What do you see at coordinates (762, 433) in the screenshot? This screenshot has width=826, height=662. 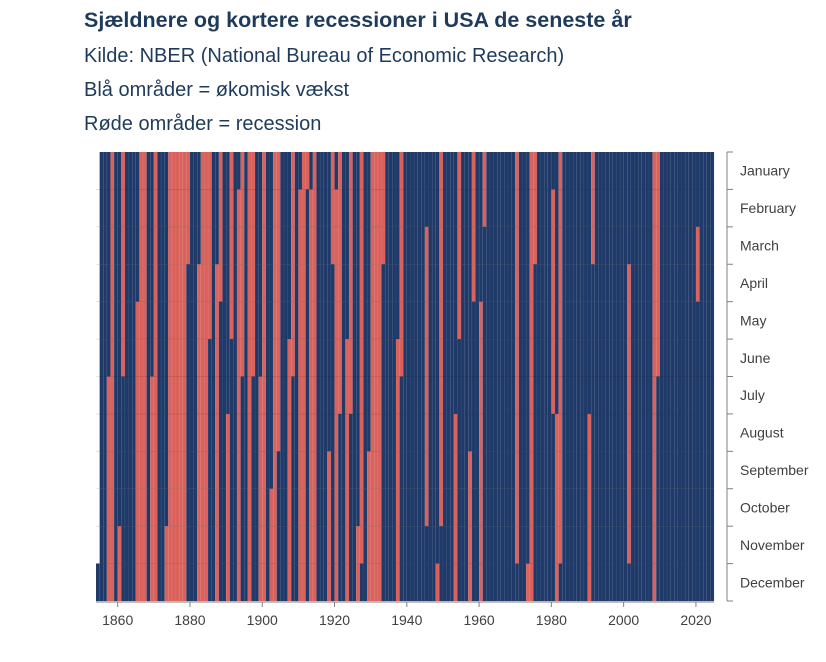 I see `y-tick-label: August` at bounding box center [762, 433].